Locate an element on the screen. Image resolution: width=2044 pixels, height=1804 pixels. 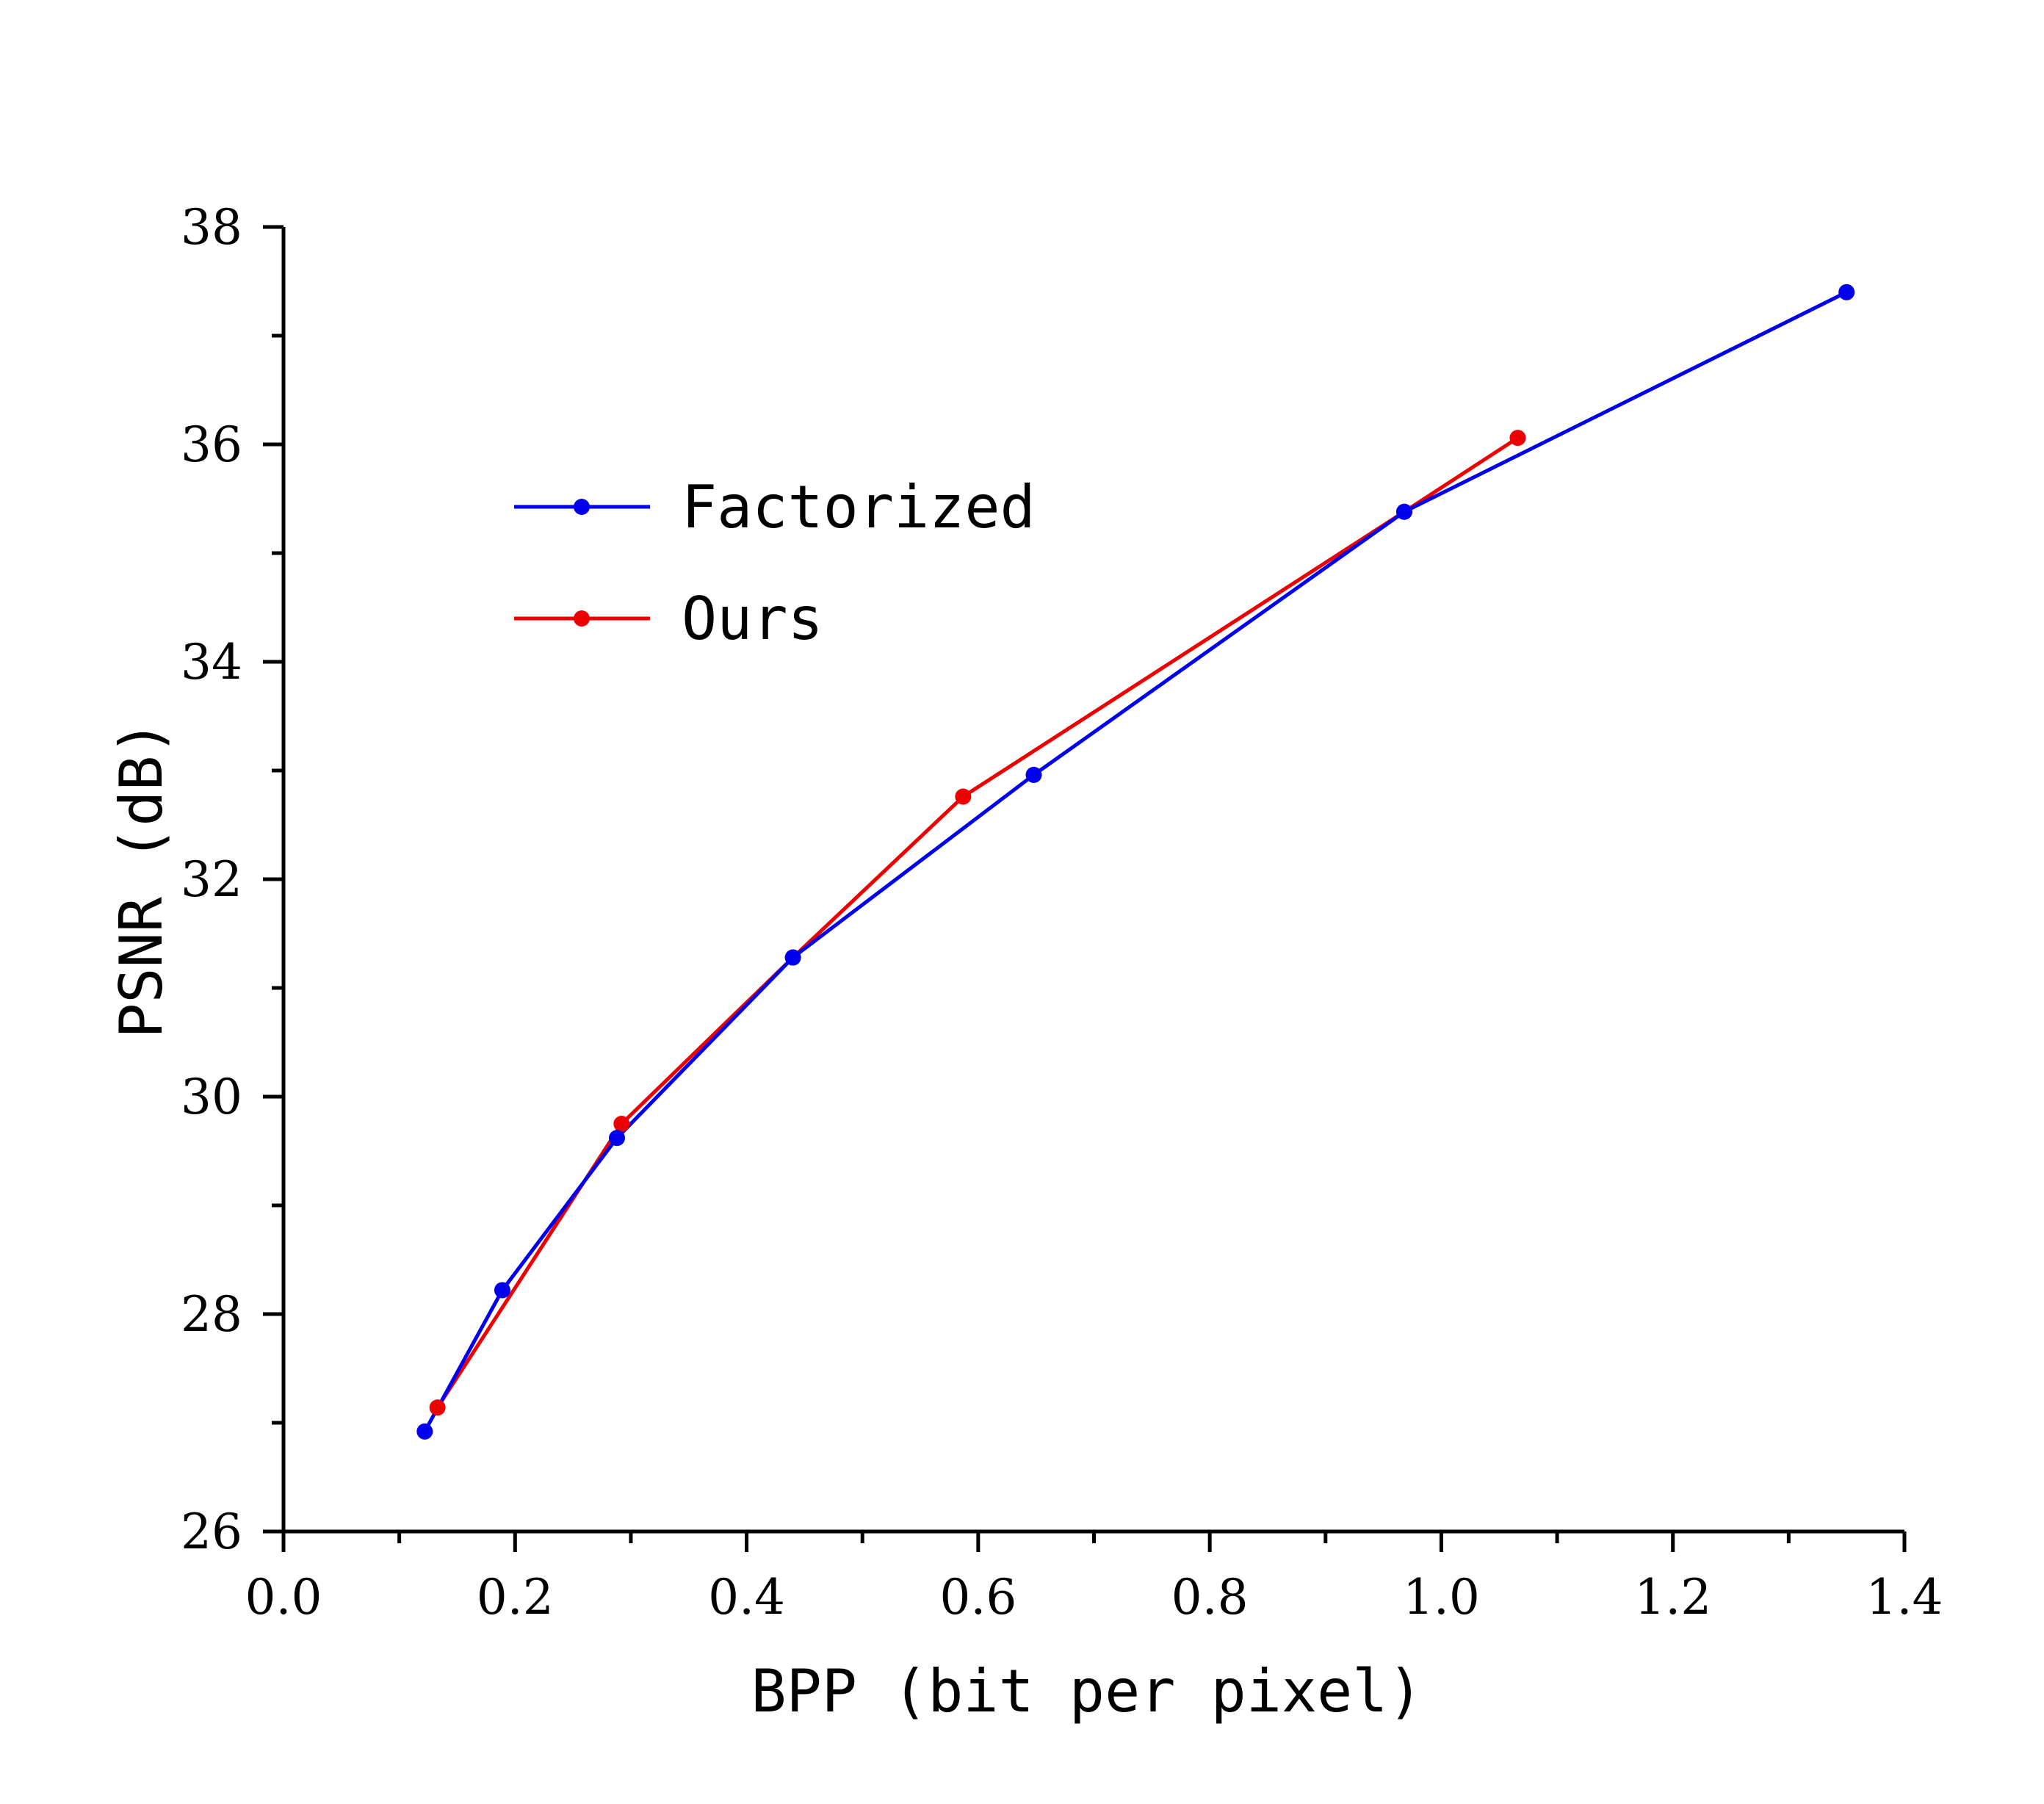
legend-label-factorized: Factorized is located at coordinates (859, 507).